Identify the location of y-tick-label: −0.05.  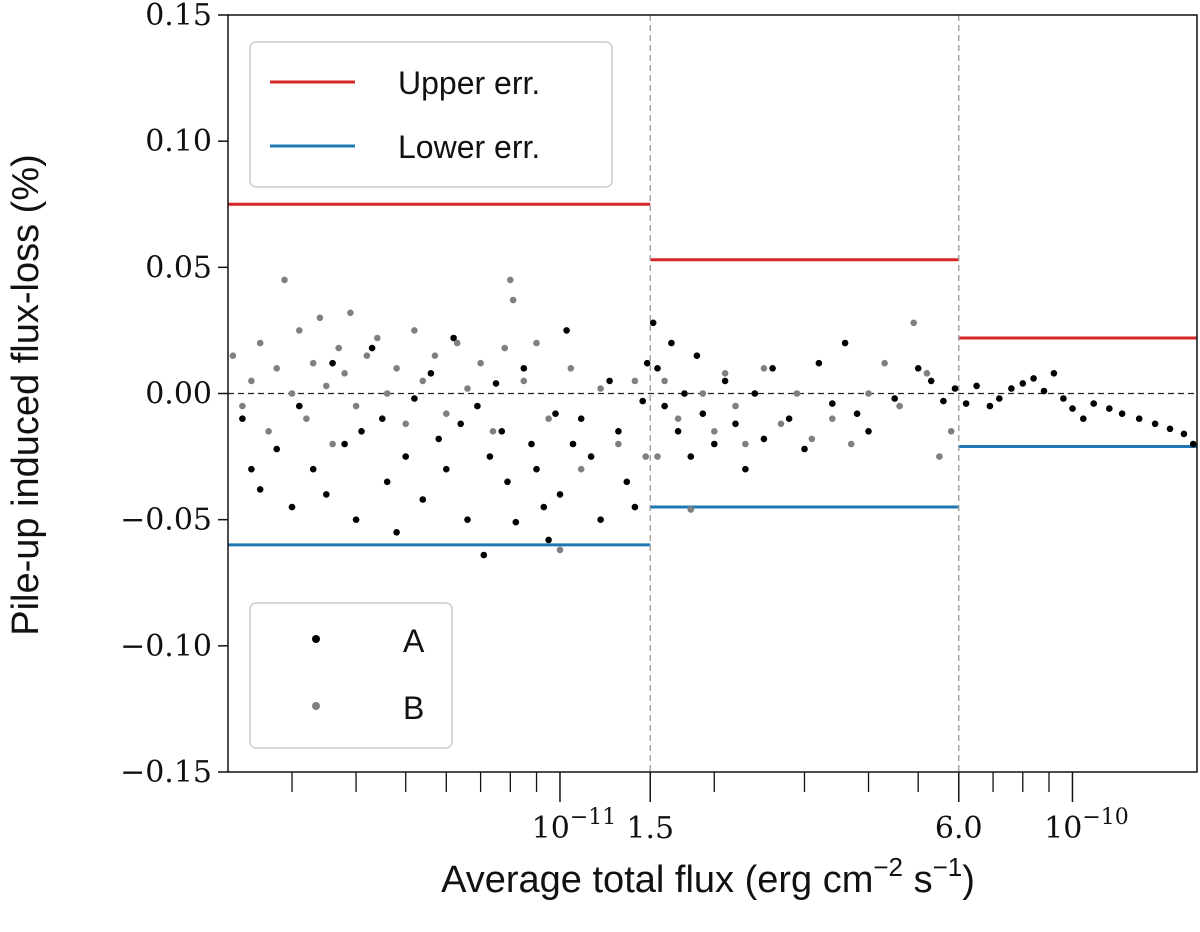
(166, 520).